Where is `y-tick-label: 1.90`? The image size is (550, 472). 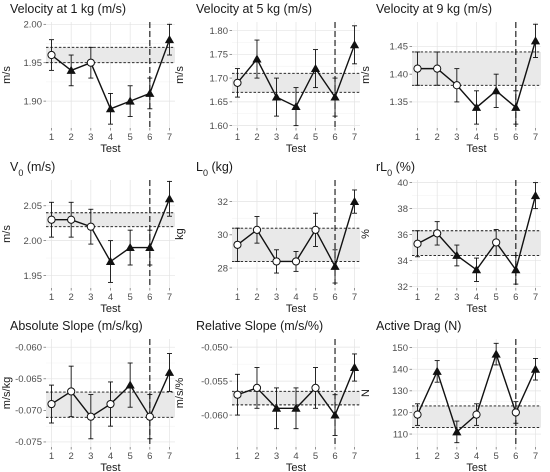 y-tick-label: 1.90 is located at coordinates (33, 101).